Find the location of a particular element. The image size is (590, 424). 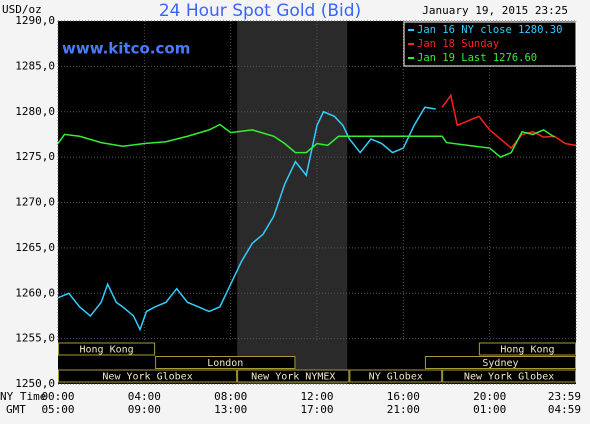

x-tick-label-gmt: 09:00 is located at coordinates (144, 409).